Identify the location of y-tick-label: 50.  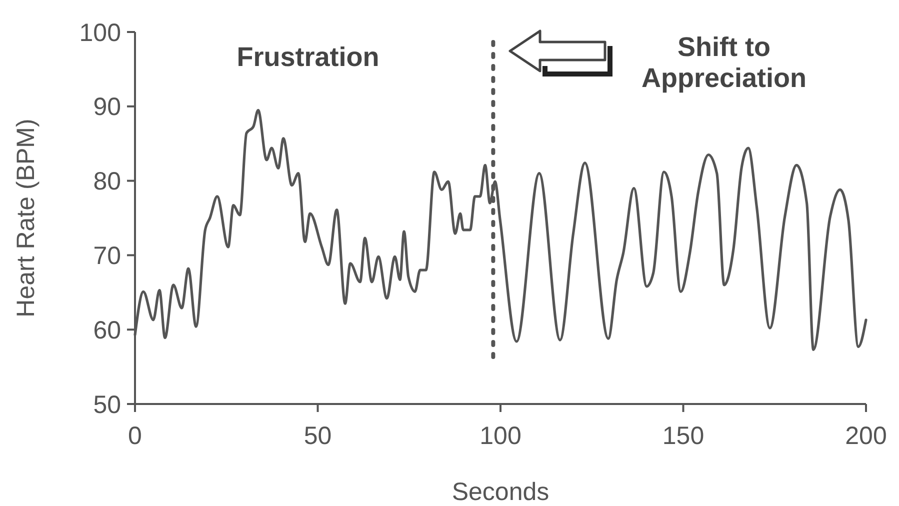
(107, 404).